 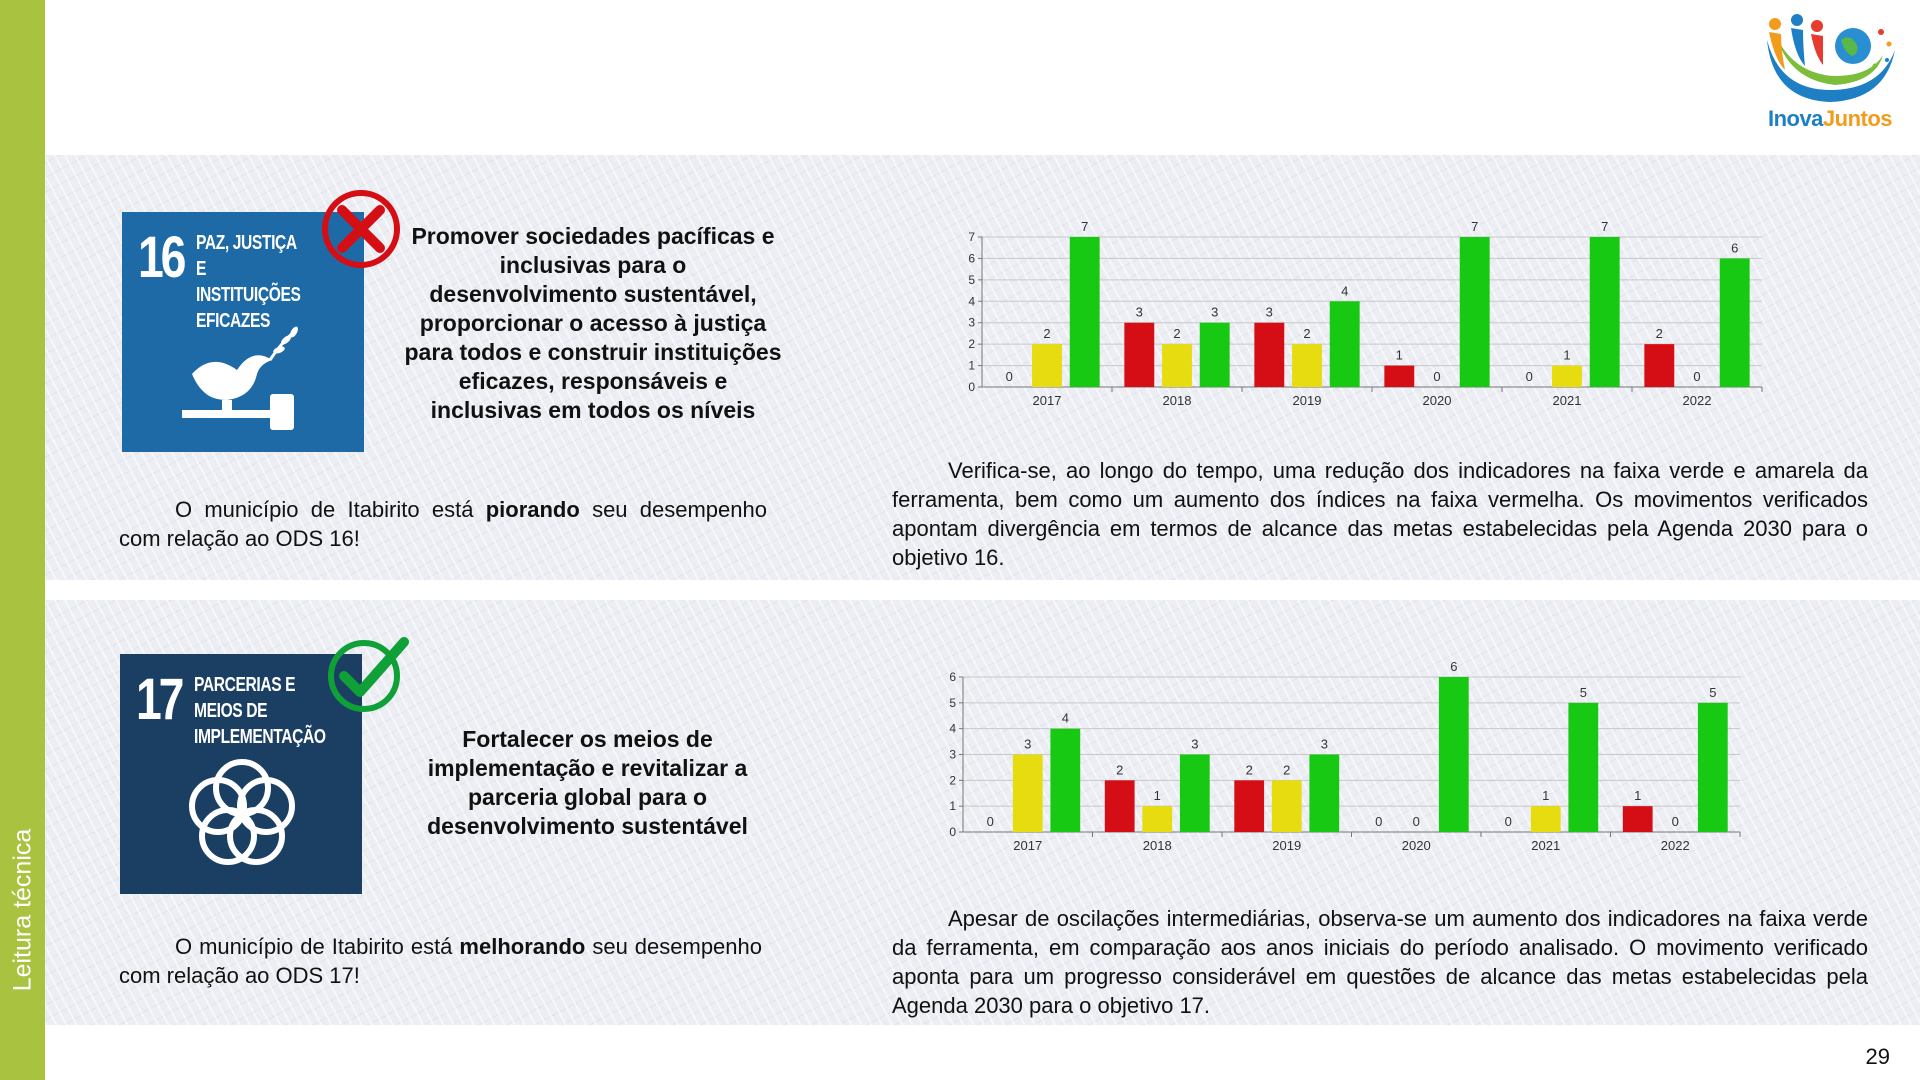 I want to click on red-x-icon, so click(x=361, y=229).